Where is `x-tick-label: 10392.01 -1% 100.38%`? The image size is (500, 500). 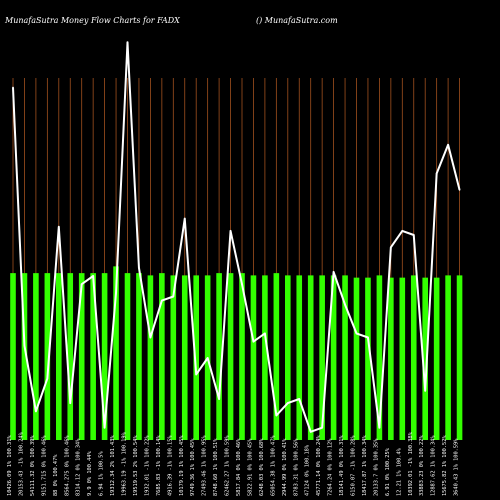
x-tick-label: 10392.01 -1% 100.38% is located at coordinates (411, 463).